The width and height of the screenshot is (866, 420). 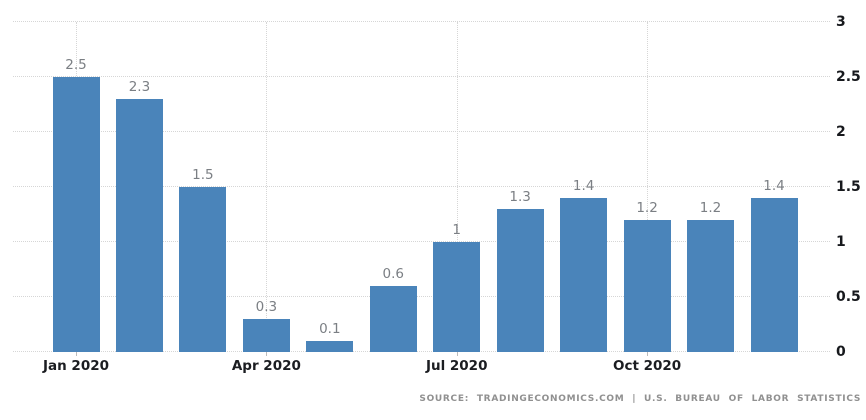 What do you see at coordinates (393, 274) in the screenshot?
I see `bar-value-label: 0.6` at bounding box center [393, 274].